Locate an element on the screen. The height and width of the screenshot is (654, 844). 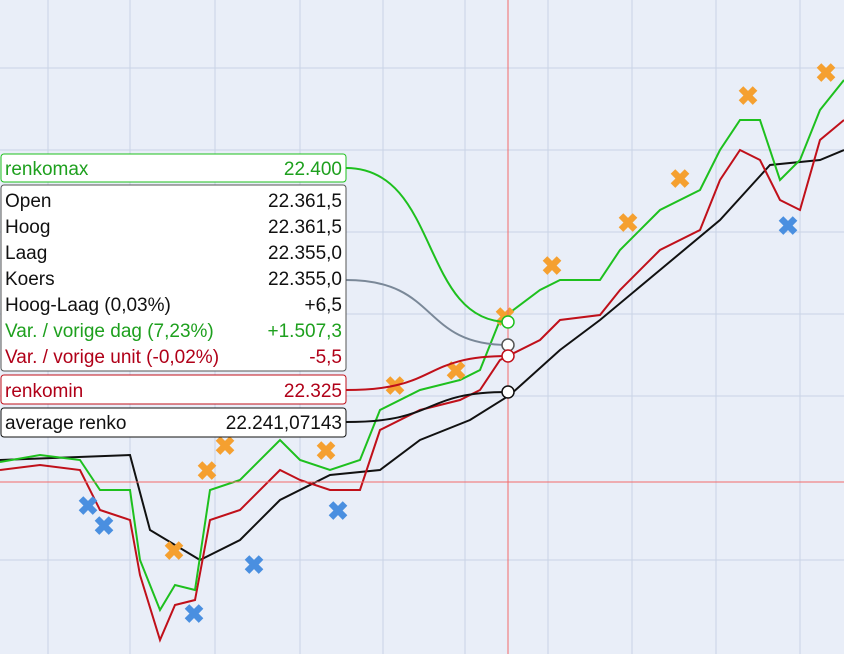
row-label: Koers is located at coordinates (30, 279).